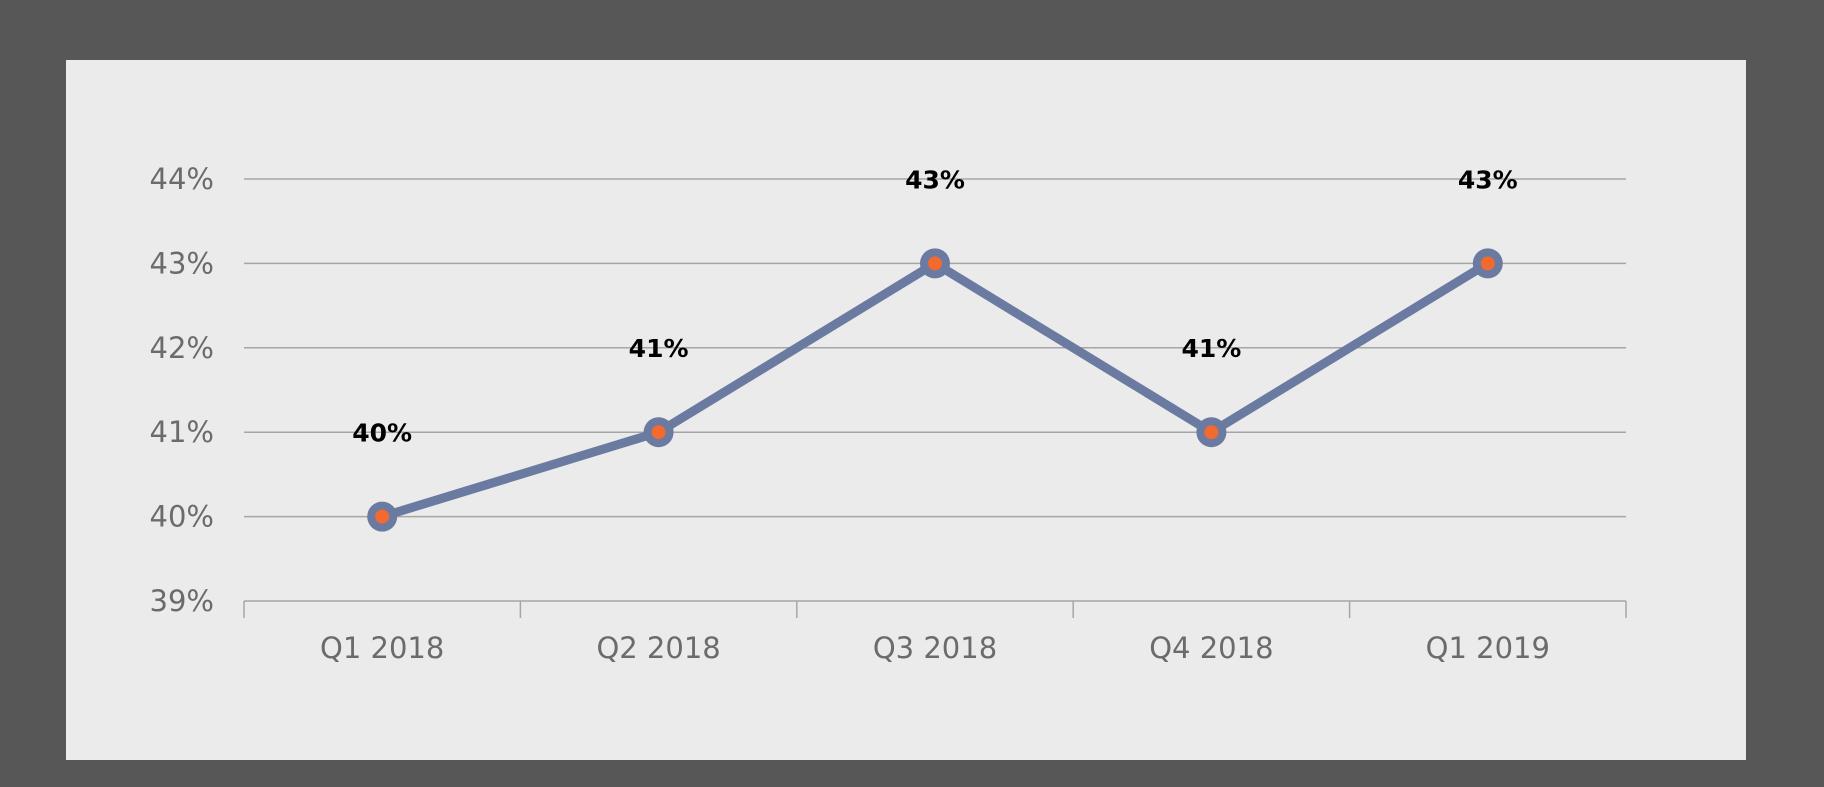  Describe the element at coordinates (1488, 648) in the screenshot. I see `x-tick-label: Q1 2019` at that location.